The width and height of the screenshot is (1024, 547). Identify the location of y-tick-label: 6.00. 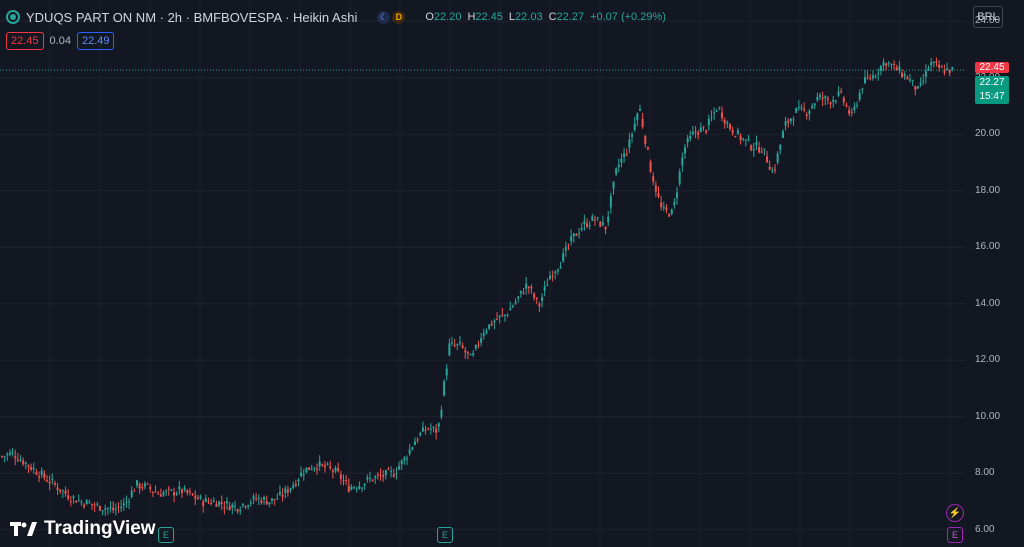
(985, 529).